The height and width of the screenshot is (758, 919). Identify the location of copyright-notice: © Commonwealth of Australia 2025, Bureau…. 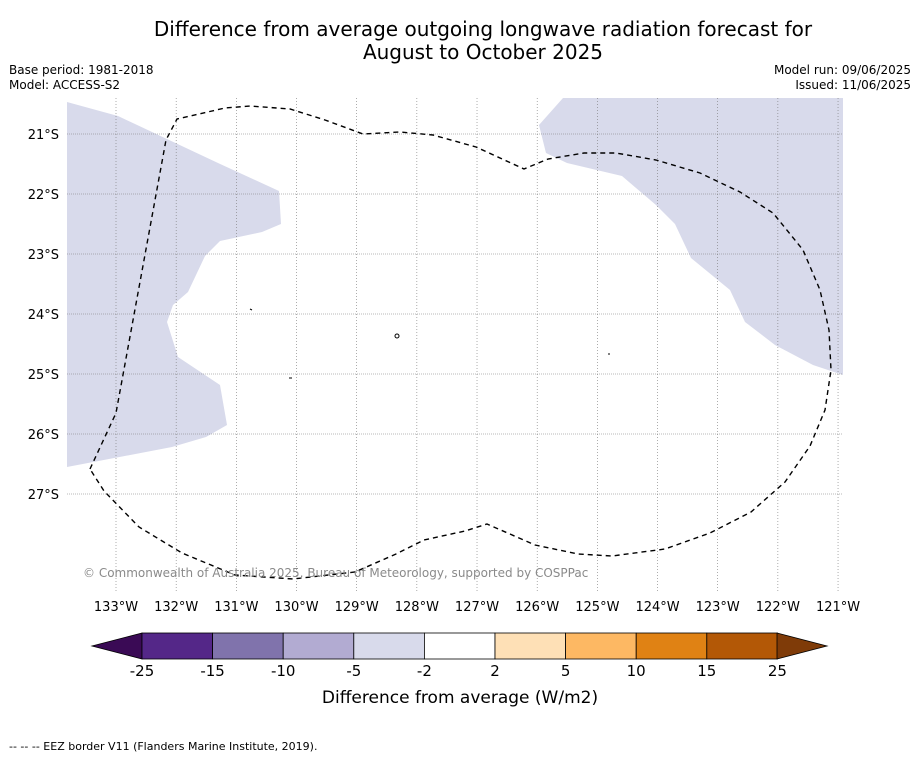
(335, 573).